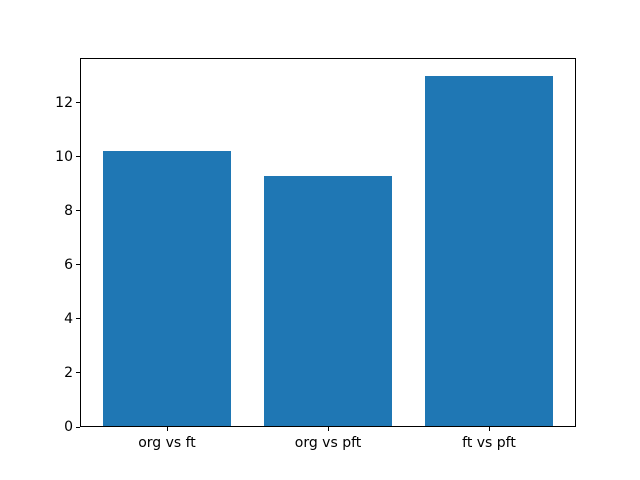  I want to click on y-tick-label: 12, so click(64, 102).